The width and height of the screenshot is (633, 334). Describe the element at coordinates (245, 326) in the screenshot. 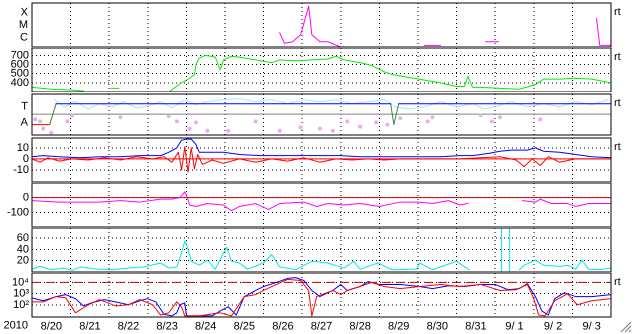

I see `x-tick-label: 8/25` at that location.